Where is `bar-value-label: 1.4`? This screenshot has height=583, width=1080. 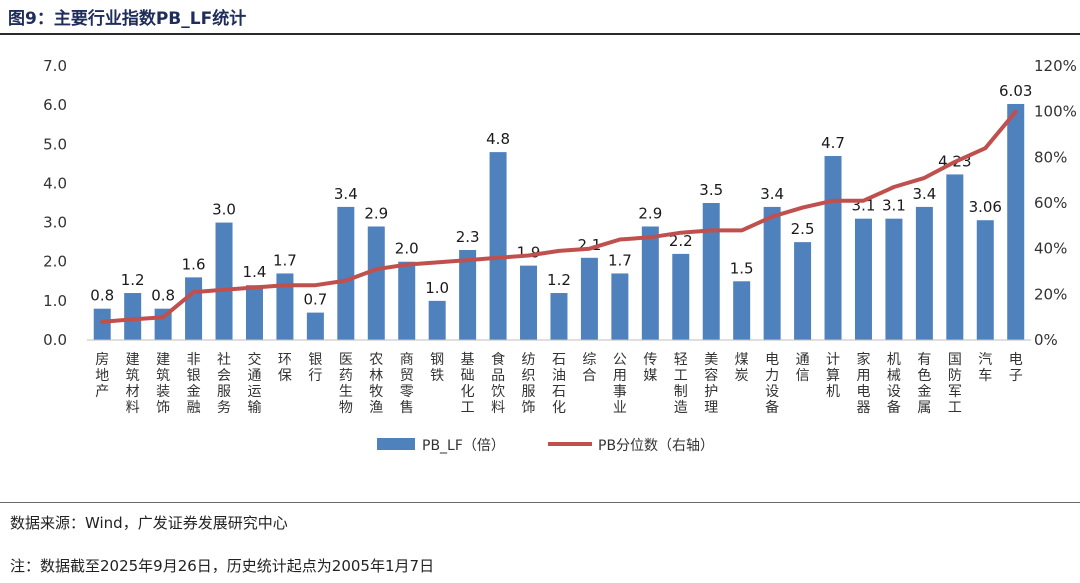 bar-value-label: 1.4 is located at coordinates (255, 272).